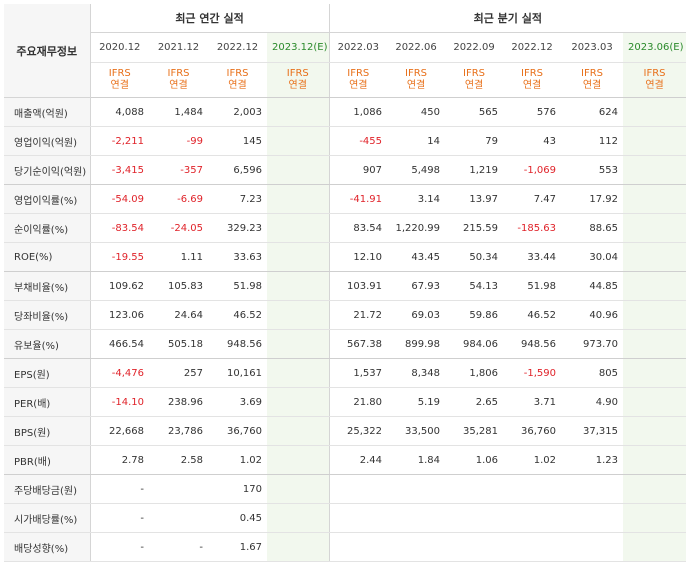 This screenshot has width=690, height=565. I want to click on value-cell: 54.13, so click(474, 286).